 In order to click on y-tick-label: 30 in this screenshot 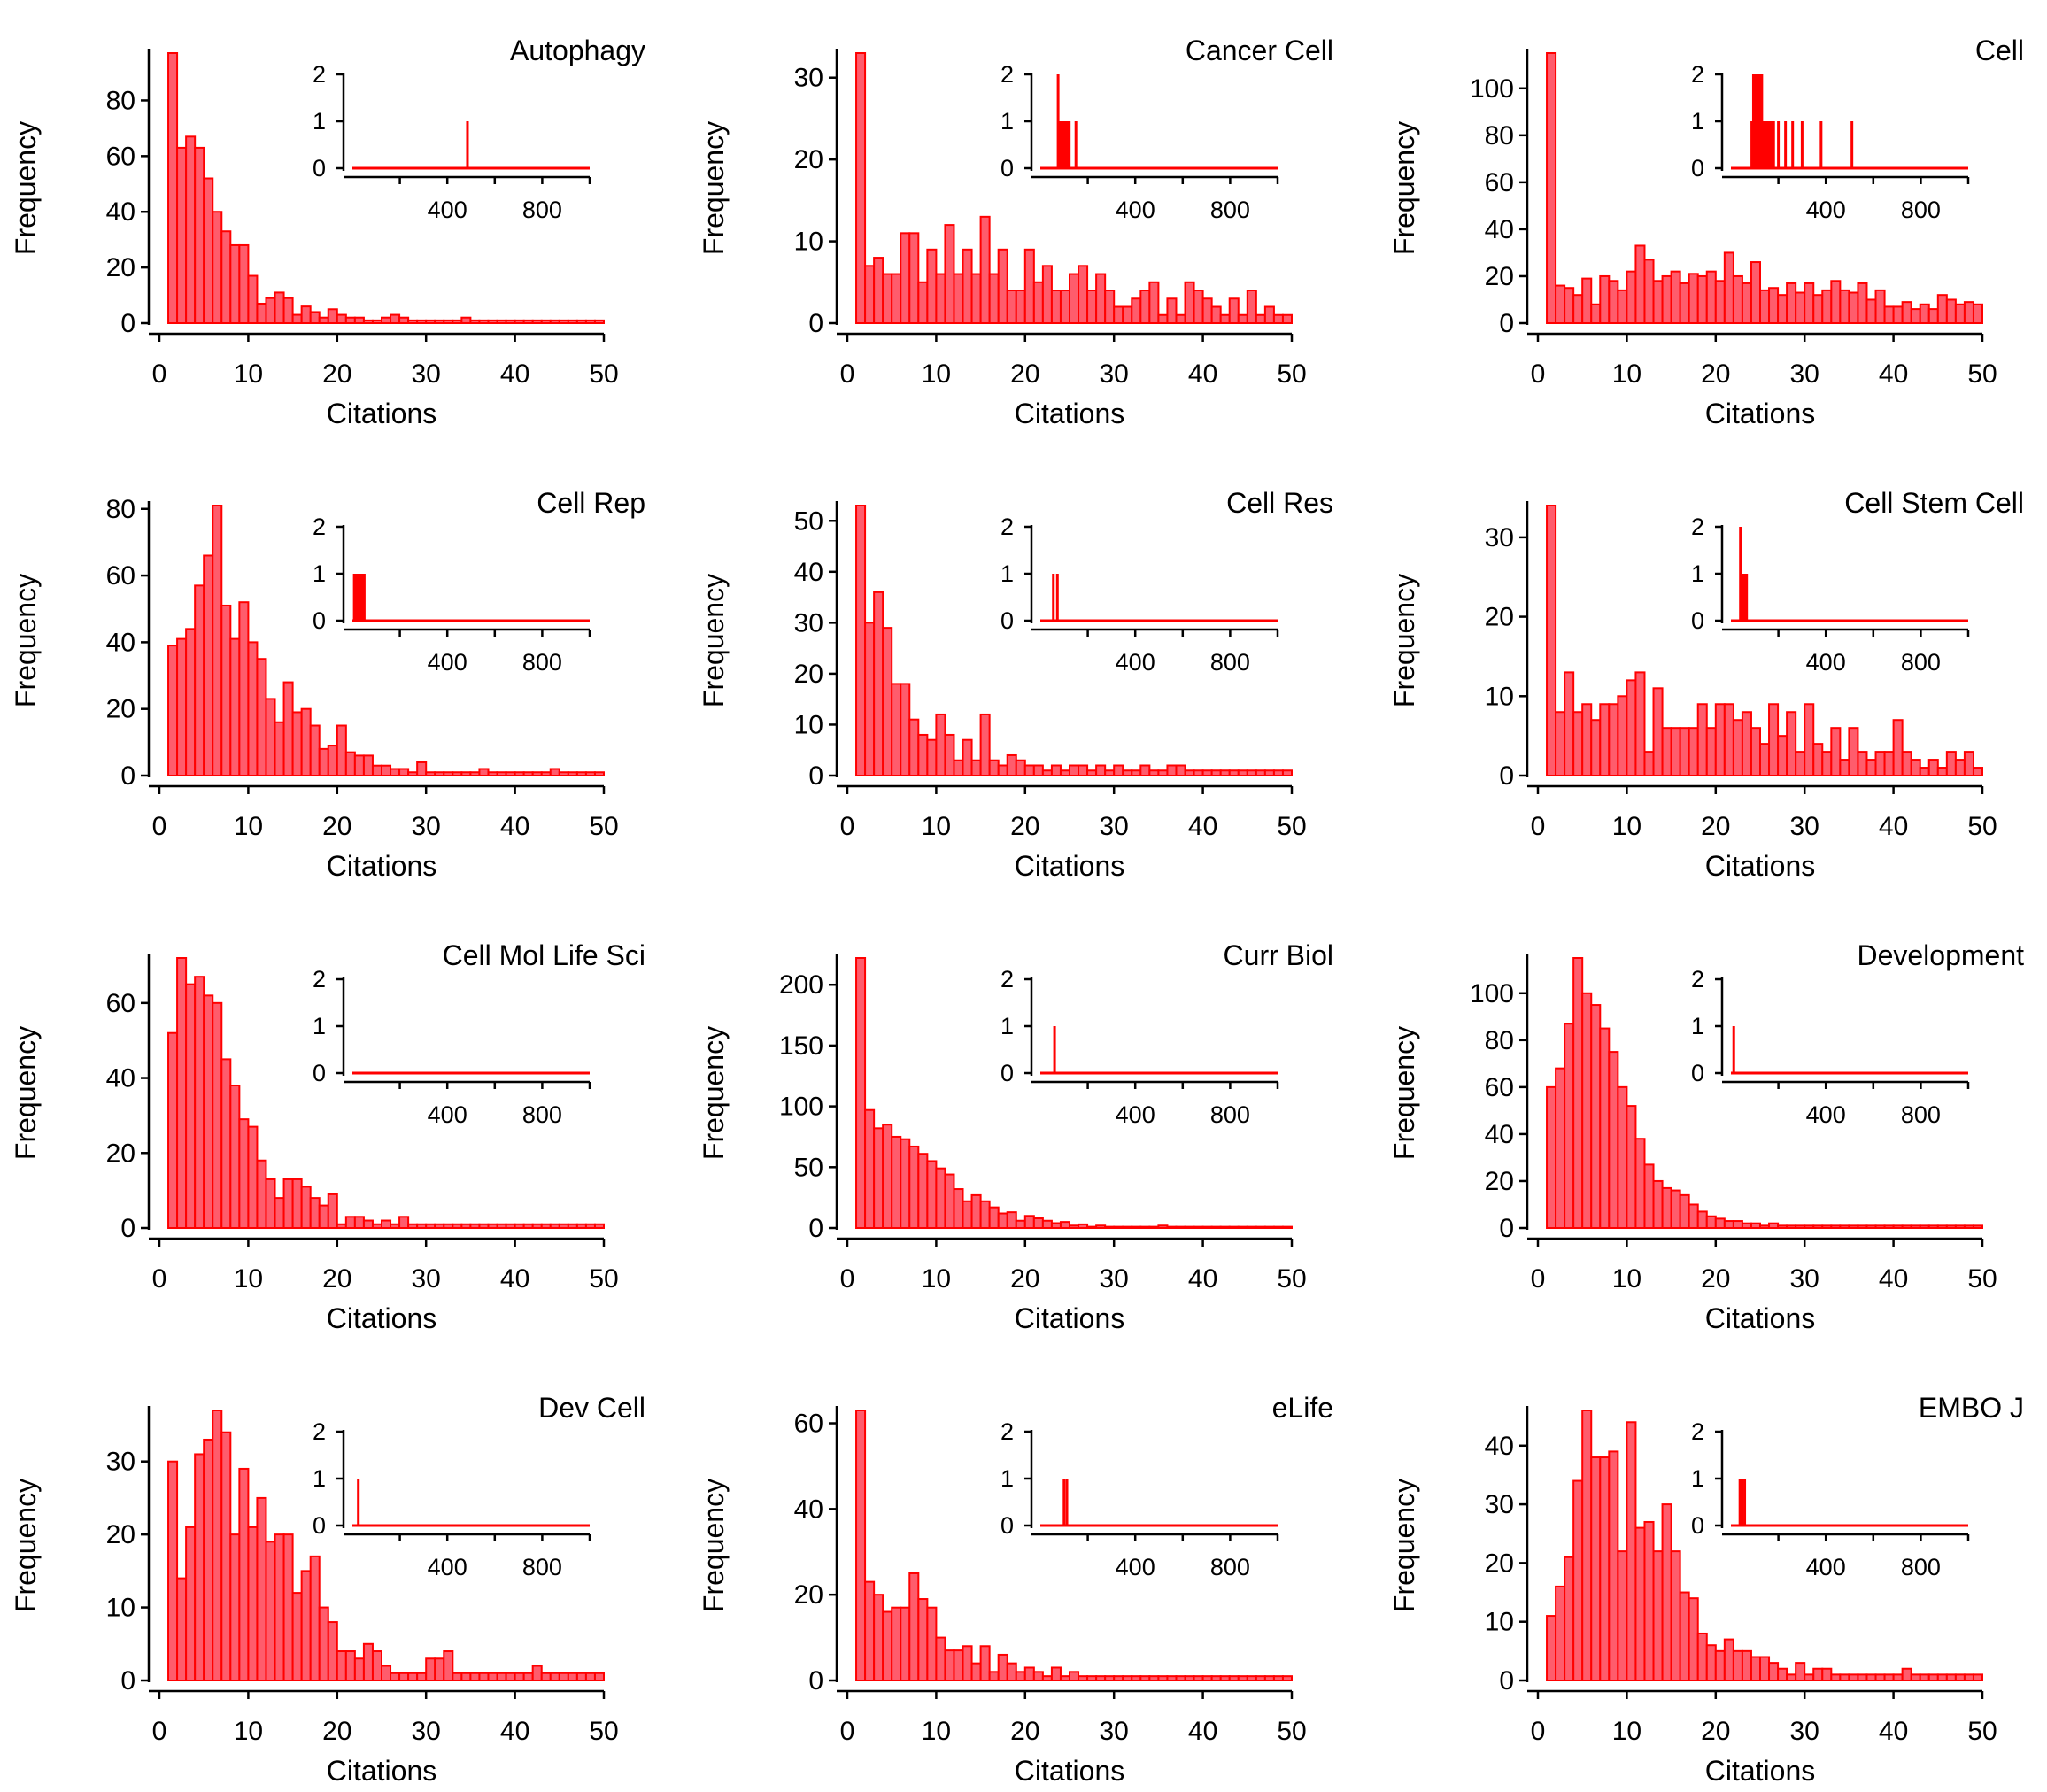, I will do `click(1499, 538)`.